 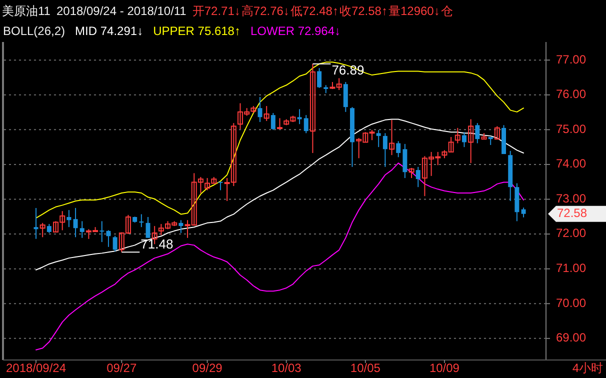 I want to click on text: MID 74.291↓, so click(x=109, y=31).